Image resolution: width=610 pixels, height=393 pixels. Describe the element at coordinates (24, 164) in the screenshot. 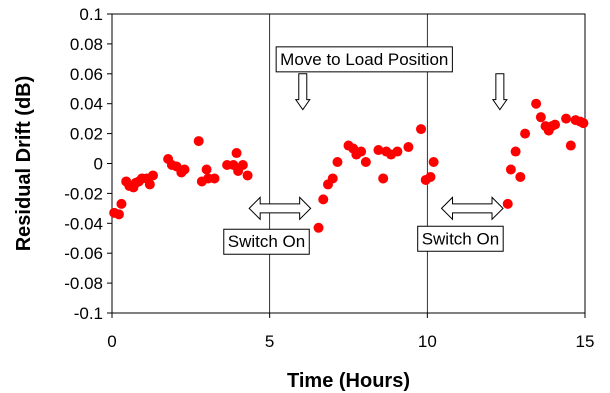

I see `y-axis-title: Residual Drift (dB)` at that location.